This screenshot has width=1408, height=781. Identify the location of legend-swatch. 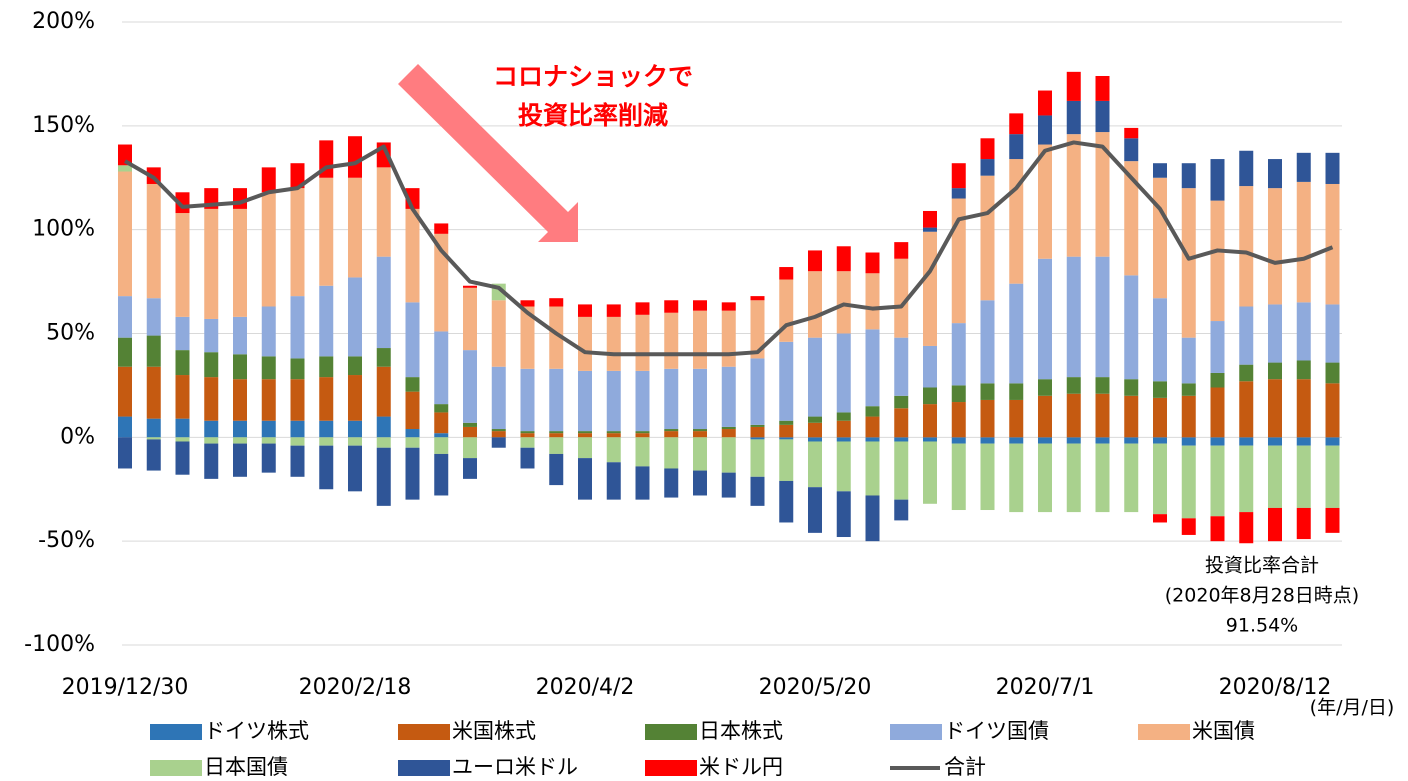
(671, 768).